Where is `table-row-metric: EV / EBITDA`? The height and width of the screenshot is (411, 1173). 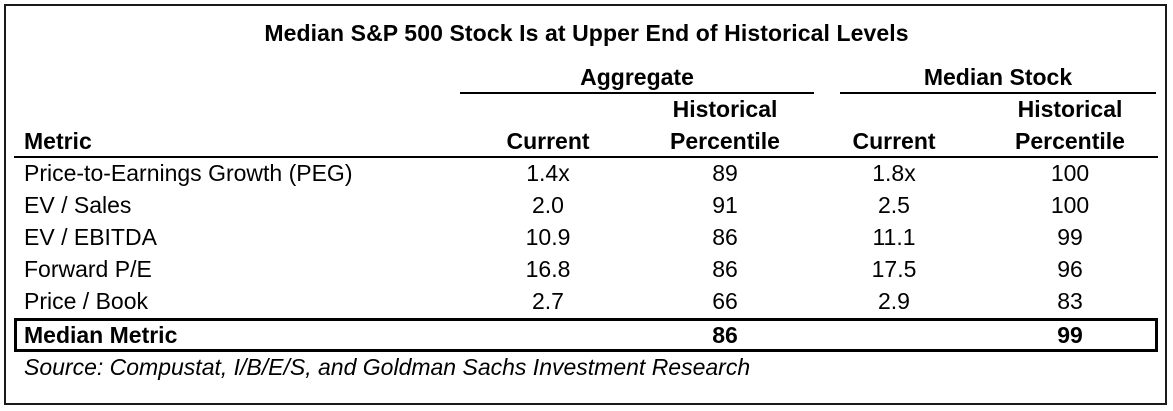
table-row-metric: EV / EBITDA is located at coordinates (90, 237).